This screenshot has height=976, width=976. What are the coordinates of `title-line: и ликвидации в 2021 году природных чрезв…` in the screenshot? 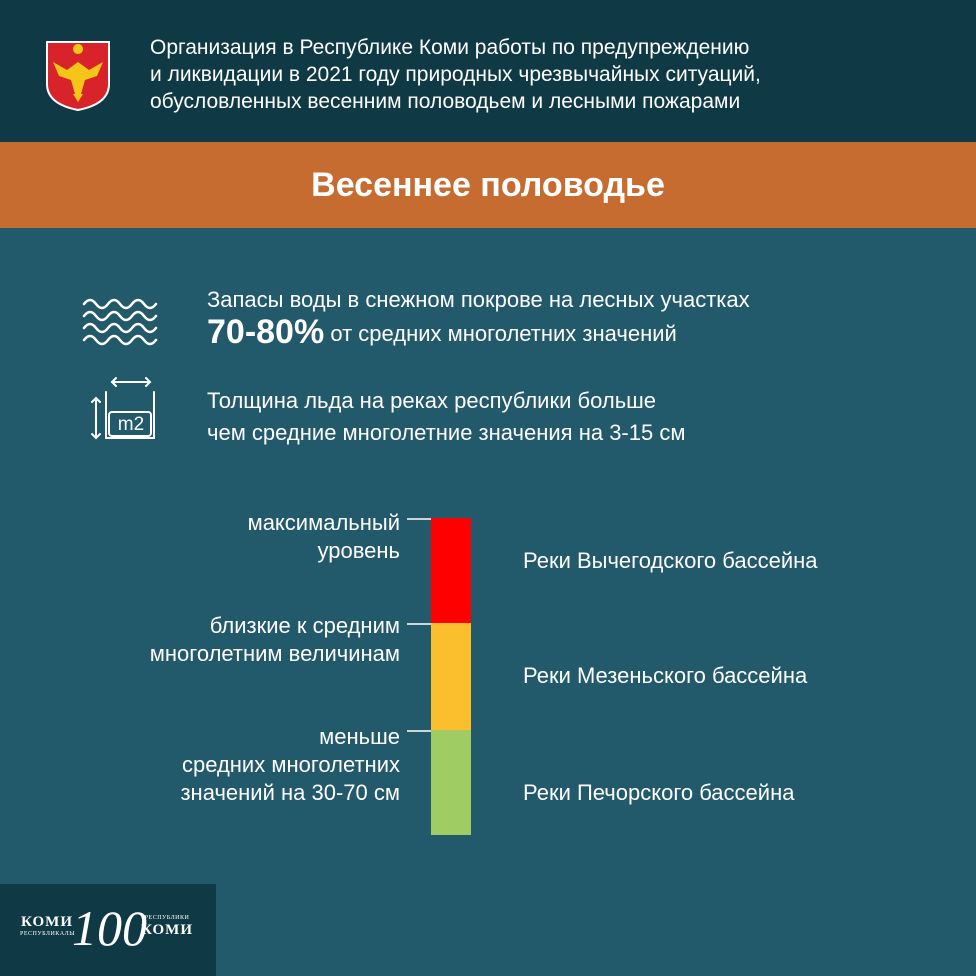 It's located at (455, 74).